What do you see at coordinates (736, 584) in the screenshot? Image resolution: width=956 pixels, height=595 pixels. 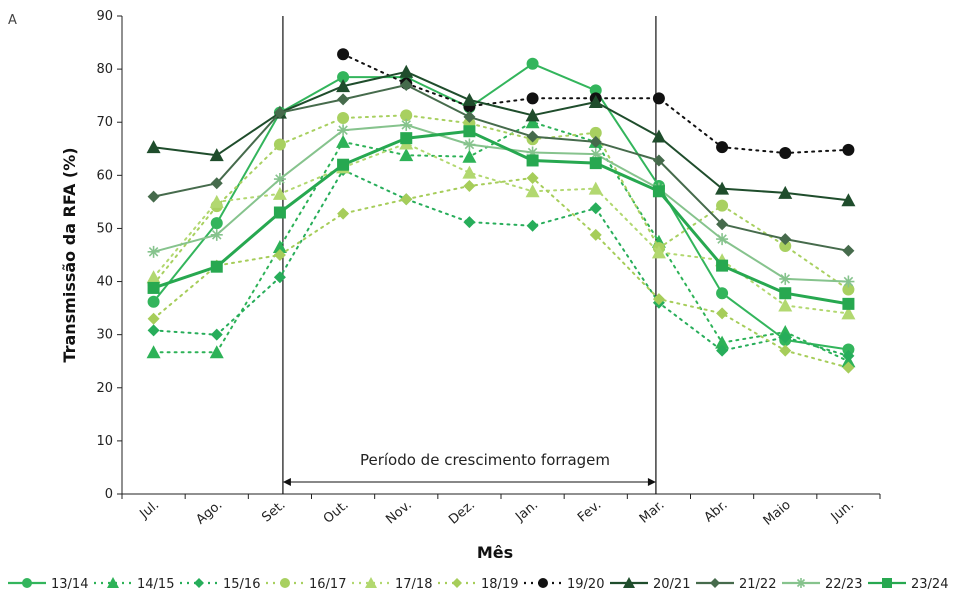 I see `legend-item: 21/22` at bounding box center [736, 584].